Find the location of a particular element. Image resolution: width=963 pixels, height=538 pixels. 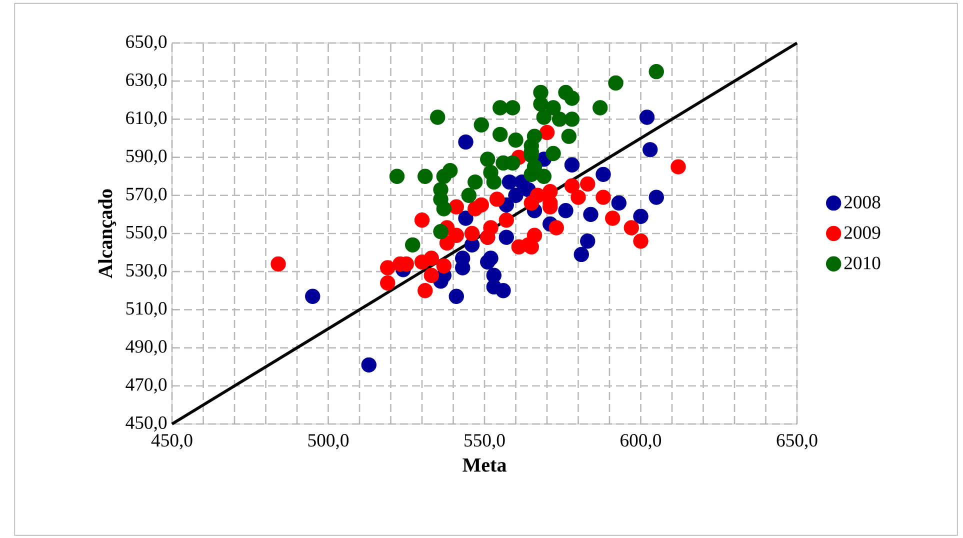

y-tick-label: 510,0 is located at coordinates (146, 310).